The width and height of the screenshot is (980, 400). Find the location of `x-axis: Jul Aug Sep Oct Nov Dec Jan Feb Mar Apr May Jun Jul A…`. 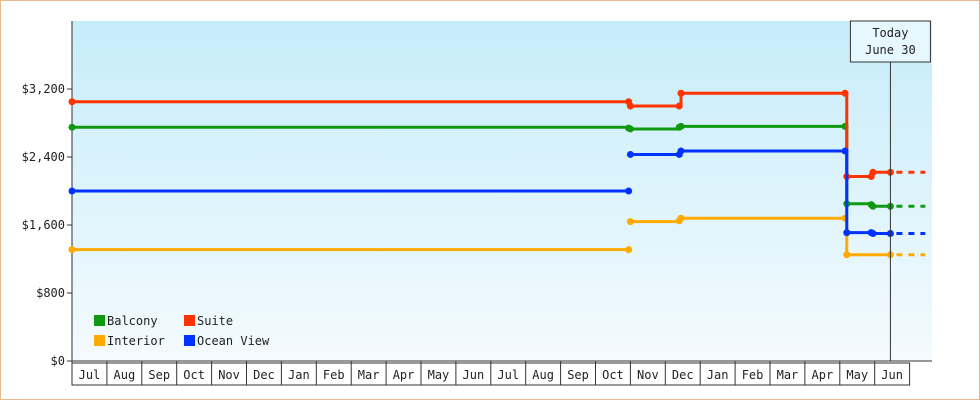

x-axis: Jul Aug Sep Oct Nov Dec Jan Feb Mar Apr May Jun Jul A… is located at coordinates (501, 373).